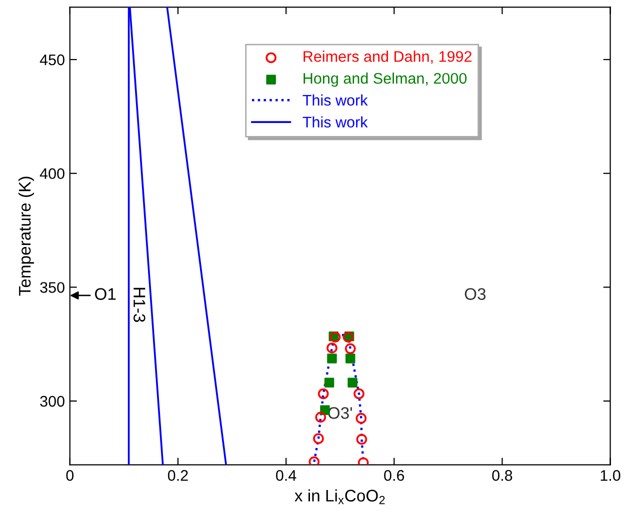 This screenshot has height=513, width=624. What do you see at coordinates (394, 475) in the screenshot?
I see `x-tick-label: 0.6` at bounding box center [394, 475].